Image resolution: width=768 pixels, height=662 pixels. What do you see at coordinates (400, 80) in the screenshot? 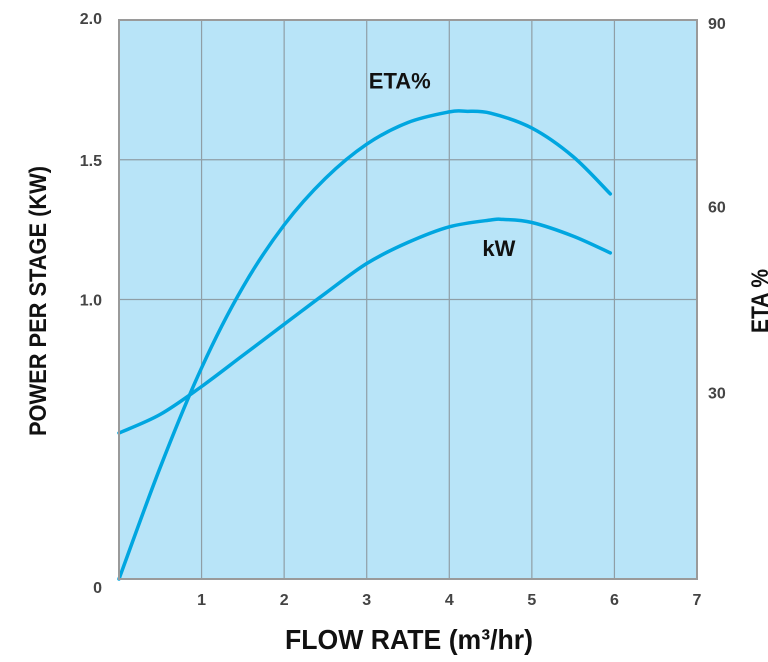
I see `series-label-eta: ETA%` at bounding box center [400, 80].